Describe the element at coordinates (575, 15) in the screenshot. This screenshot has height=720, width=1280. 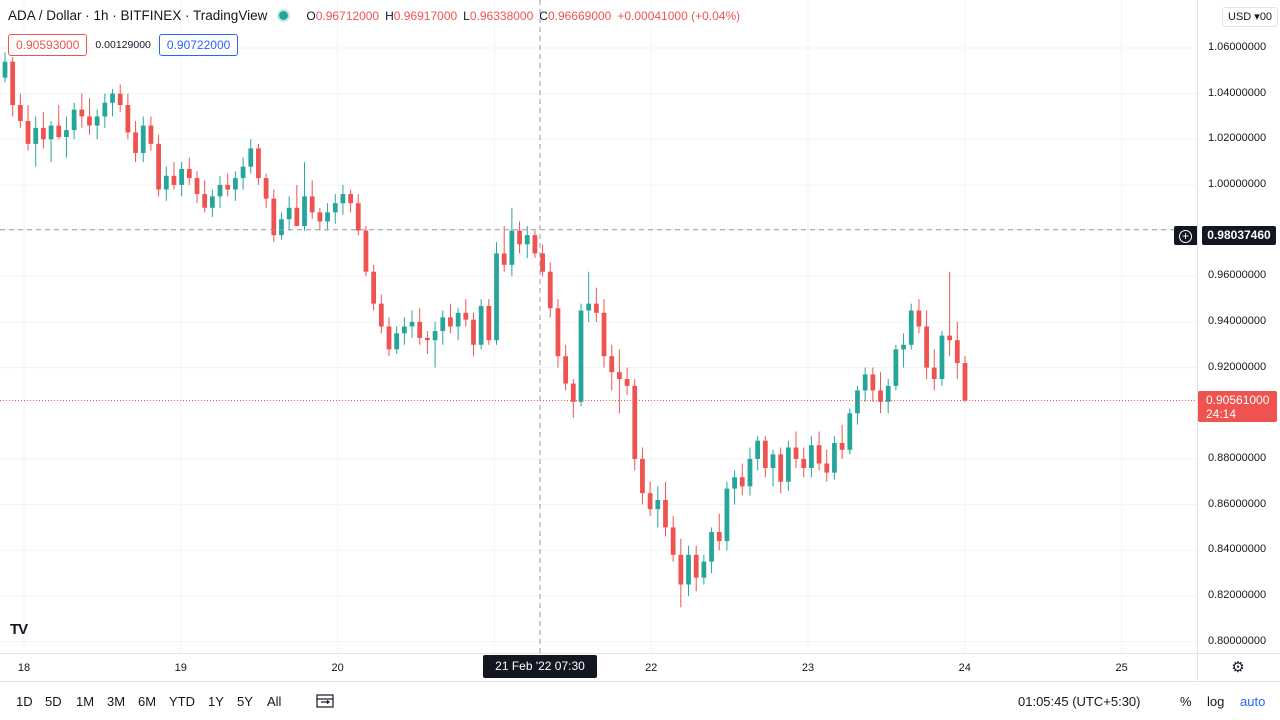
I see `legend-close: C0.96669000` at that location.